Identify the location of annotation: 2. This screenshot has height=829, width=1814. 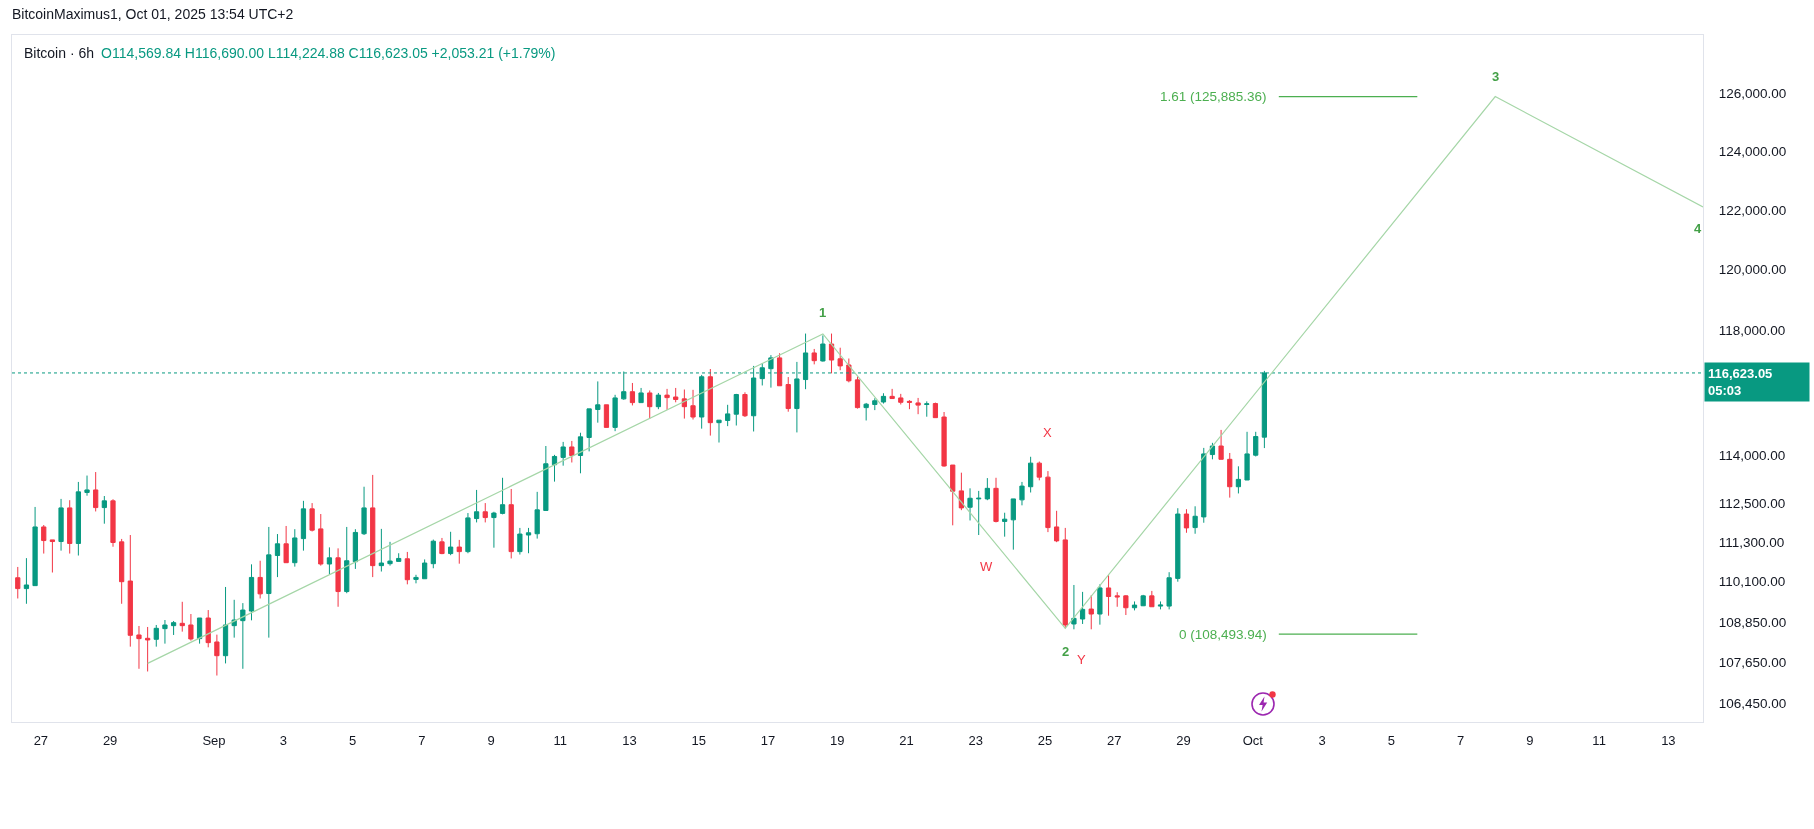
(1066, 651).